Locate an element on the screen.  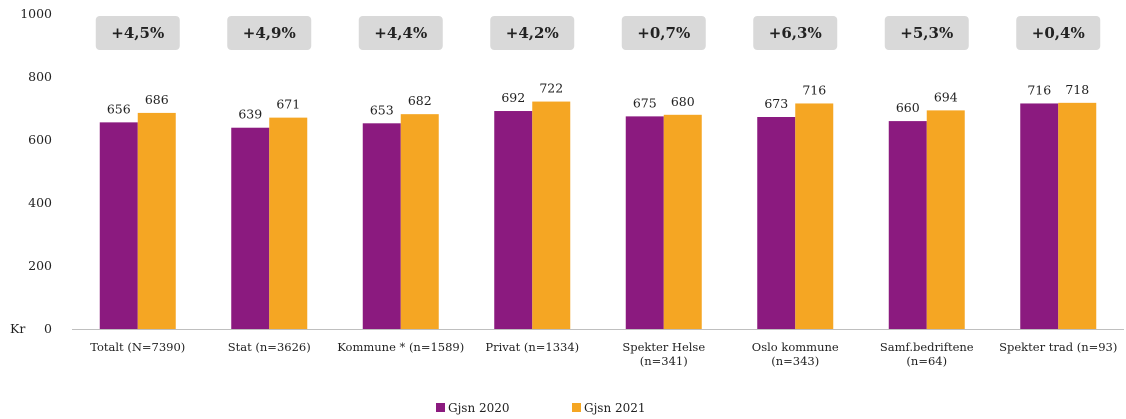
x-category-label: Samf.bedriftene is located at coordinates (927, 347).